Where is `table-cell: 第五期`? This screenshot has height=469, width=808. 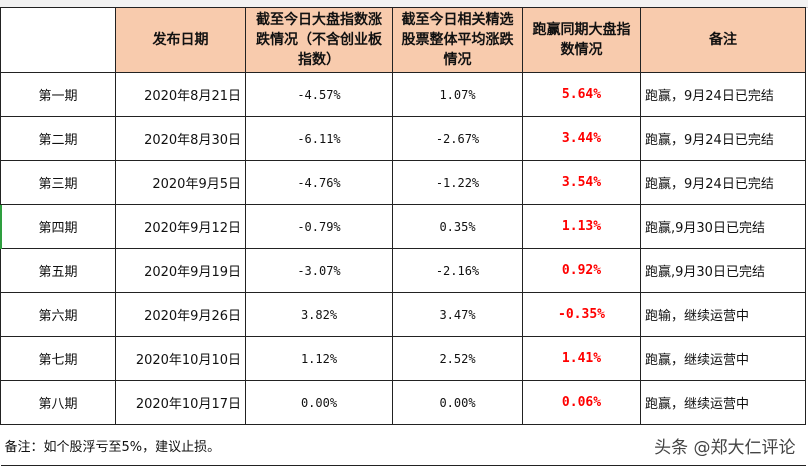
table-cell: 第五期 is located at coordinates (58, 270).